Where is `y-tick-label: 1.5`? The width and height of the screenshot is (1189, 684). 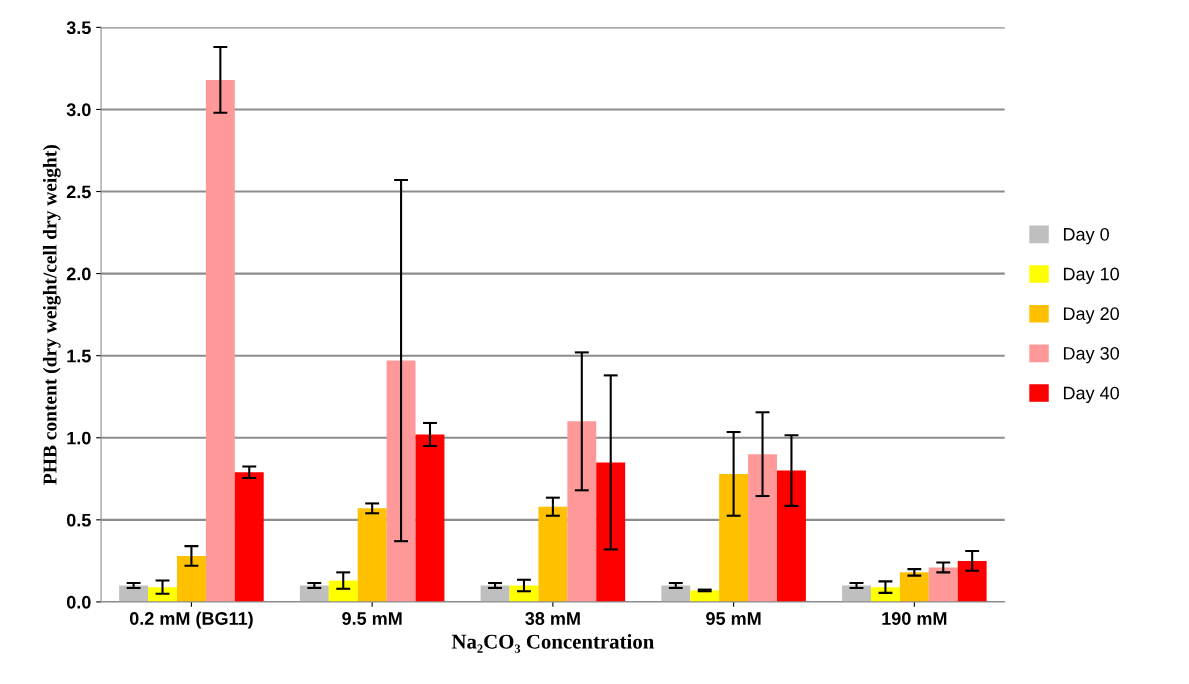 y-tick-label: 1.5 is located at coordinates (79, 356).